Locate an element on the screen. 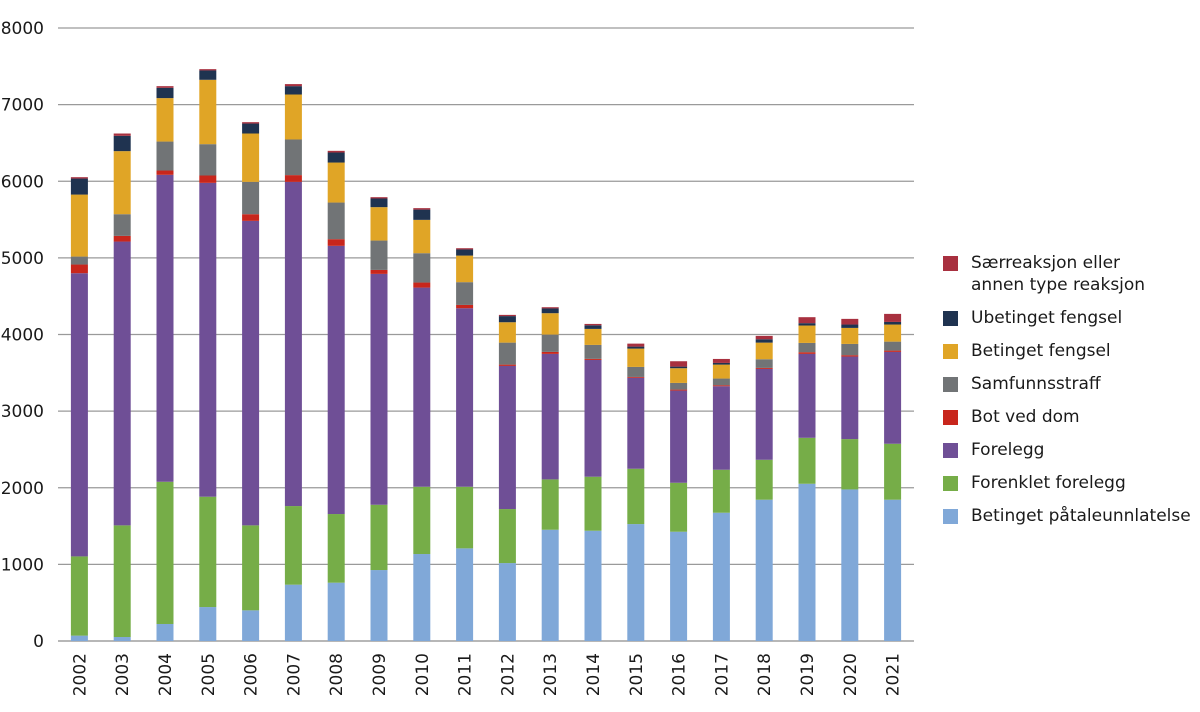  x-tick-label: 2014 is located at coordinates (594, 674).